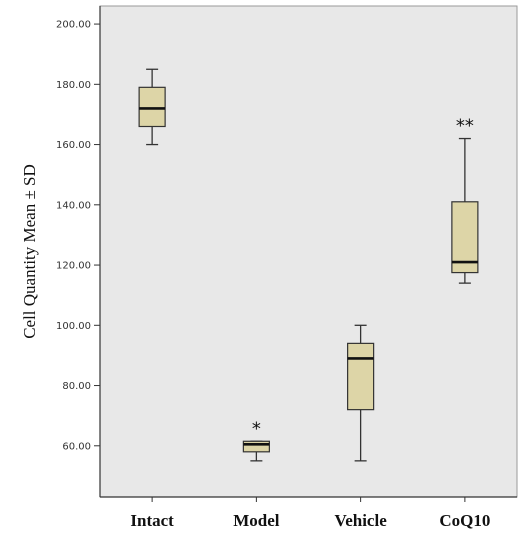  I want to click on y-tick-label: 100.00, so click(73, 326).